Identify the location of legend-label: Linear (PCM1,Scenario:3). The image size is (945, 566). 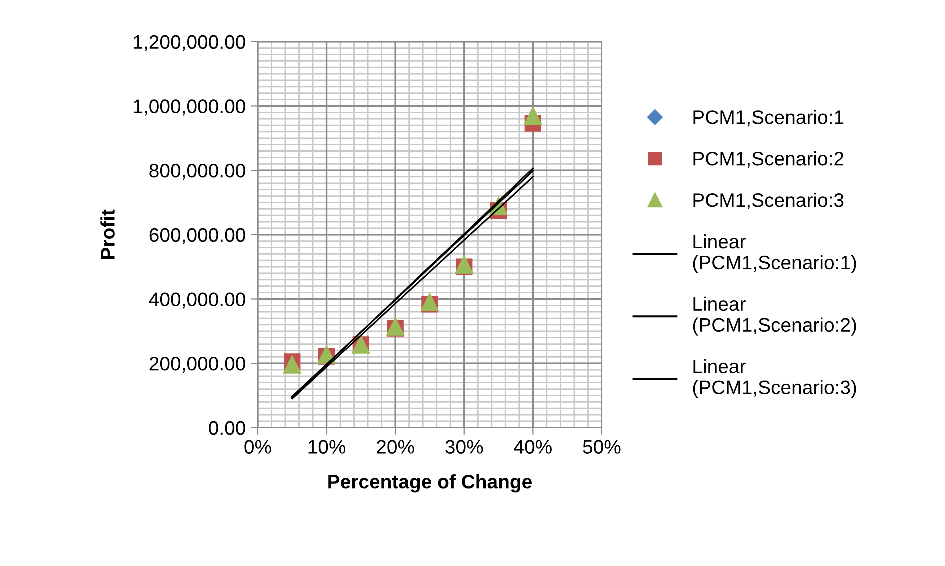
(774, 378).